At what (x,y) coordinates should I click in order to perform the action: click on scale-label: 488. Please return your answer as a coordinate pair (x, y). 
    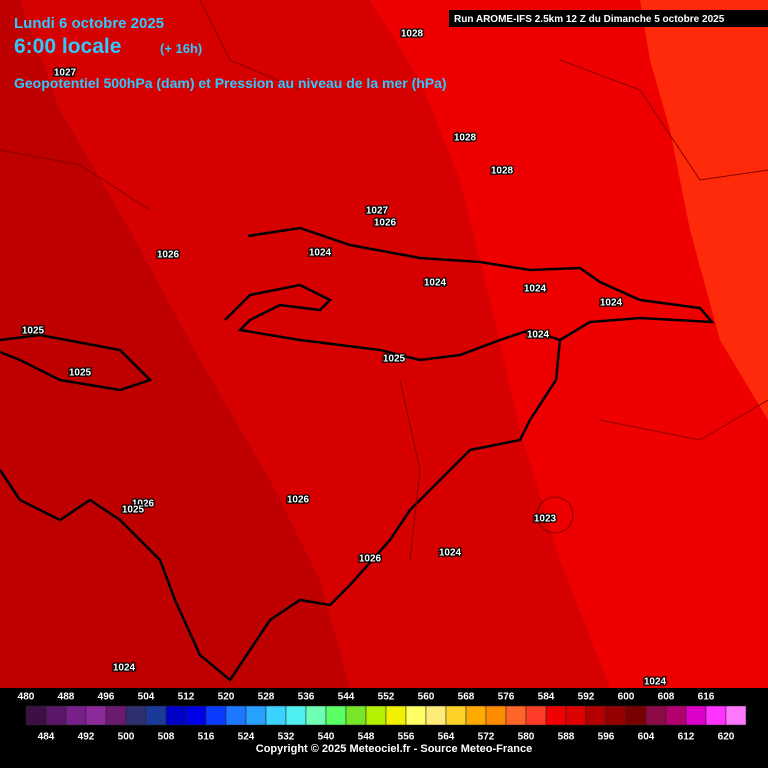
    Looking at the image, I should click on (66, 697).